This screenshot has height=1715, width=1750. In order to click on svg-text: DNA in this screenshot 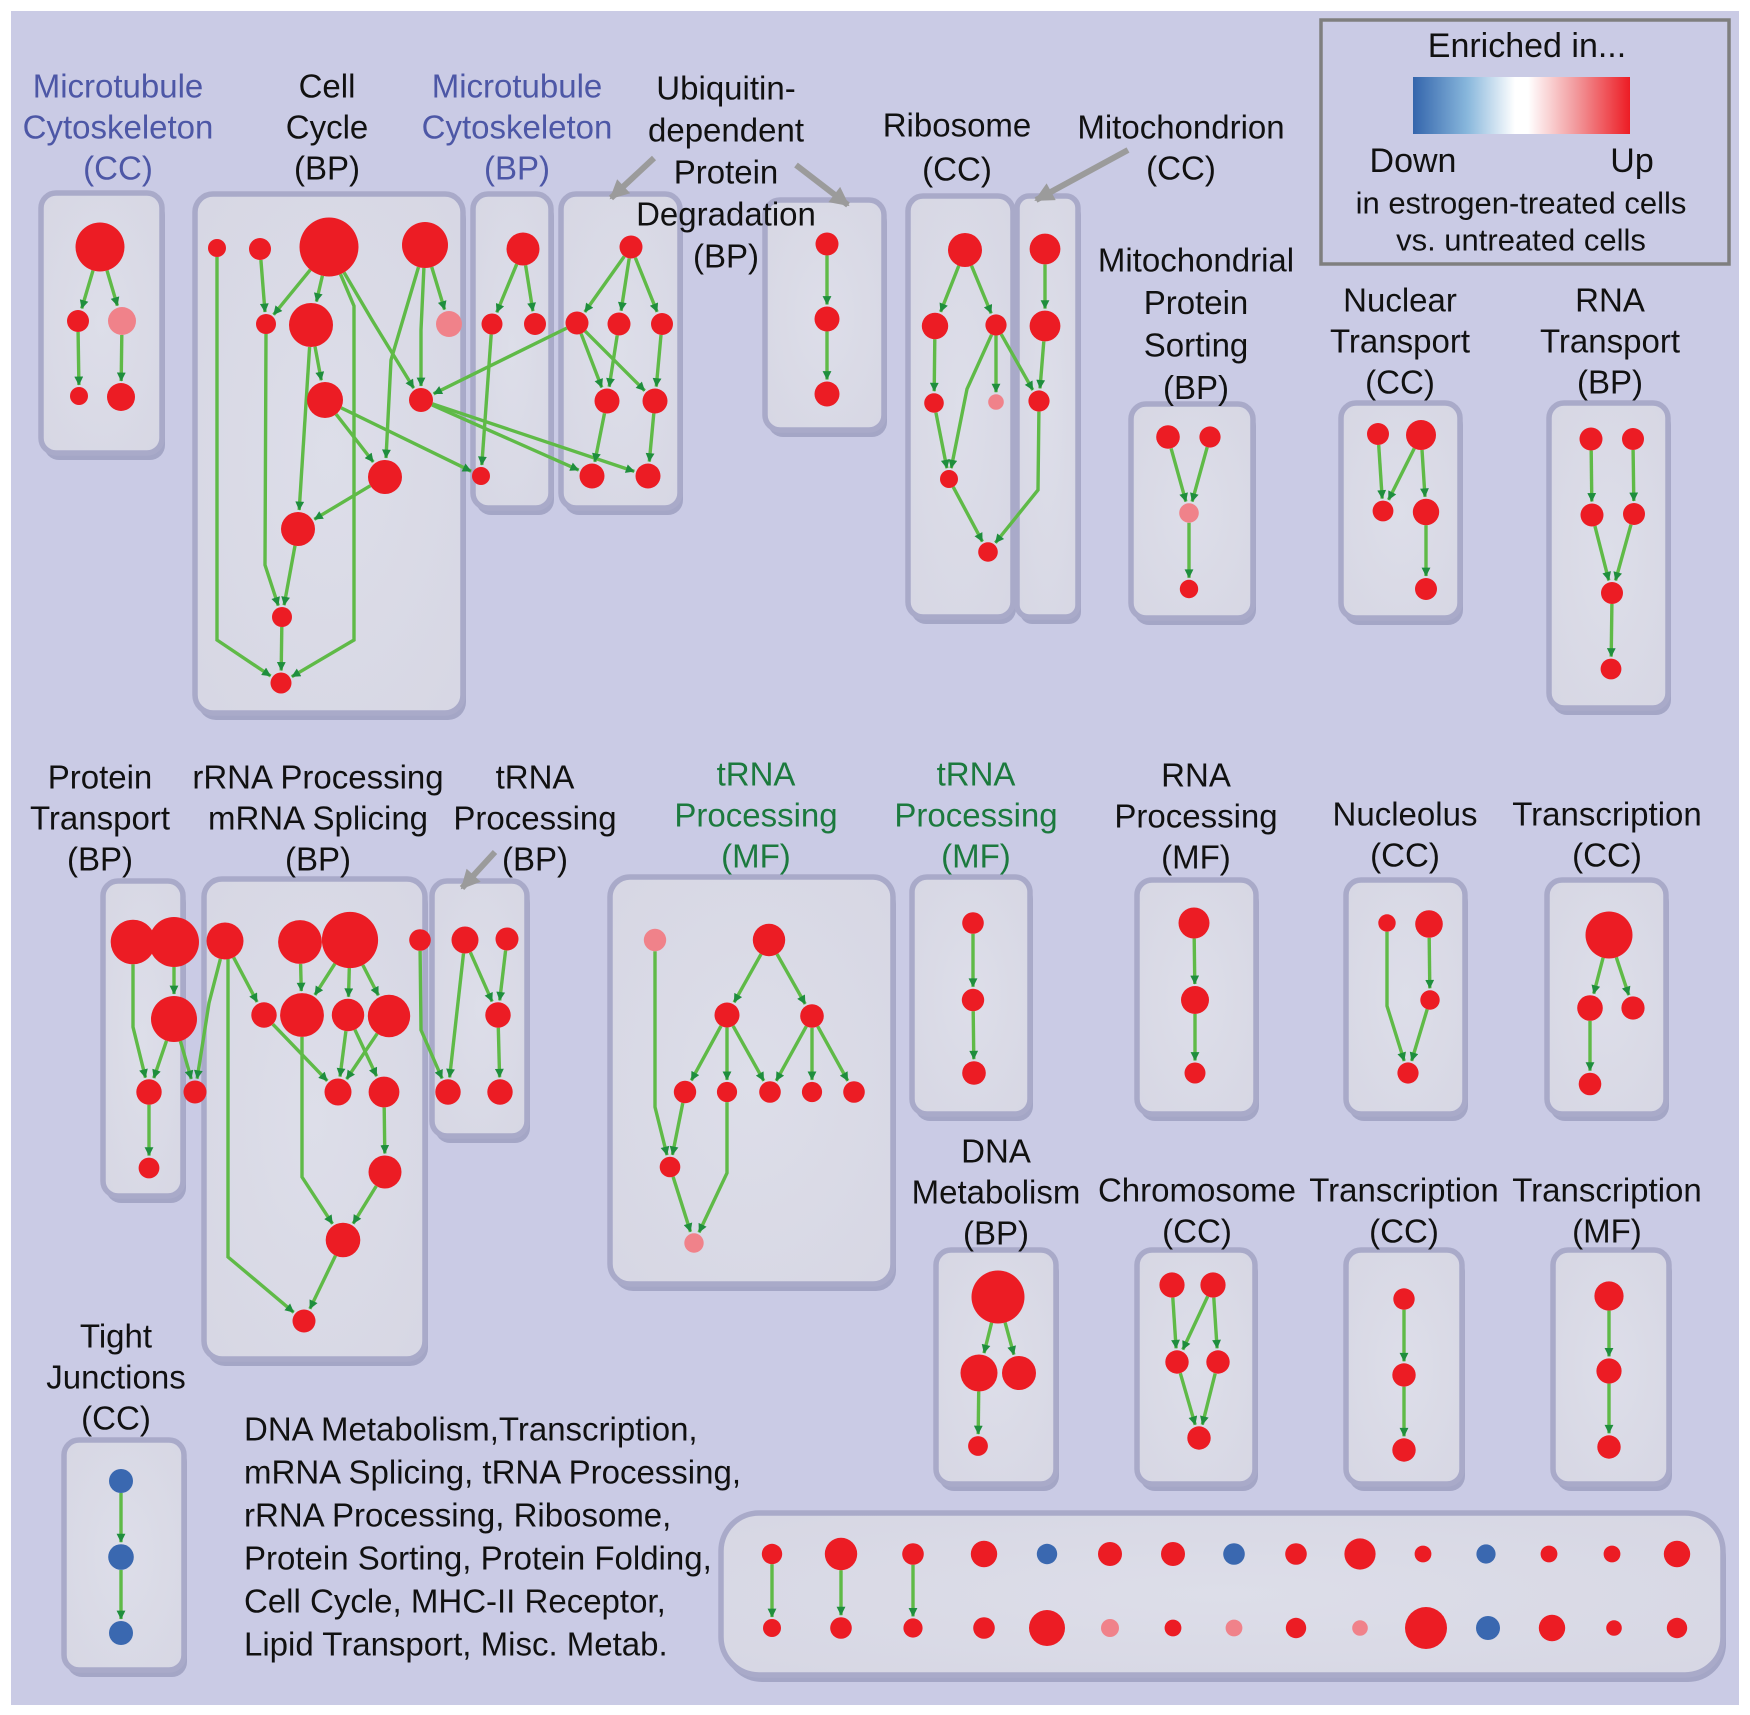, I will do `click(996, 1151)`.